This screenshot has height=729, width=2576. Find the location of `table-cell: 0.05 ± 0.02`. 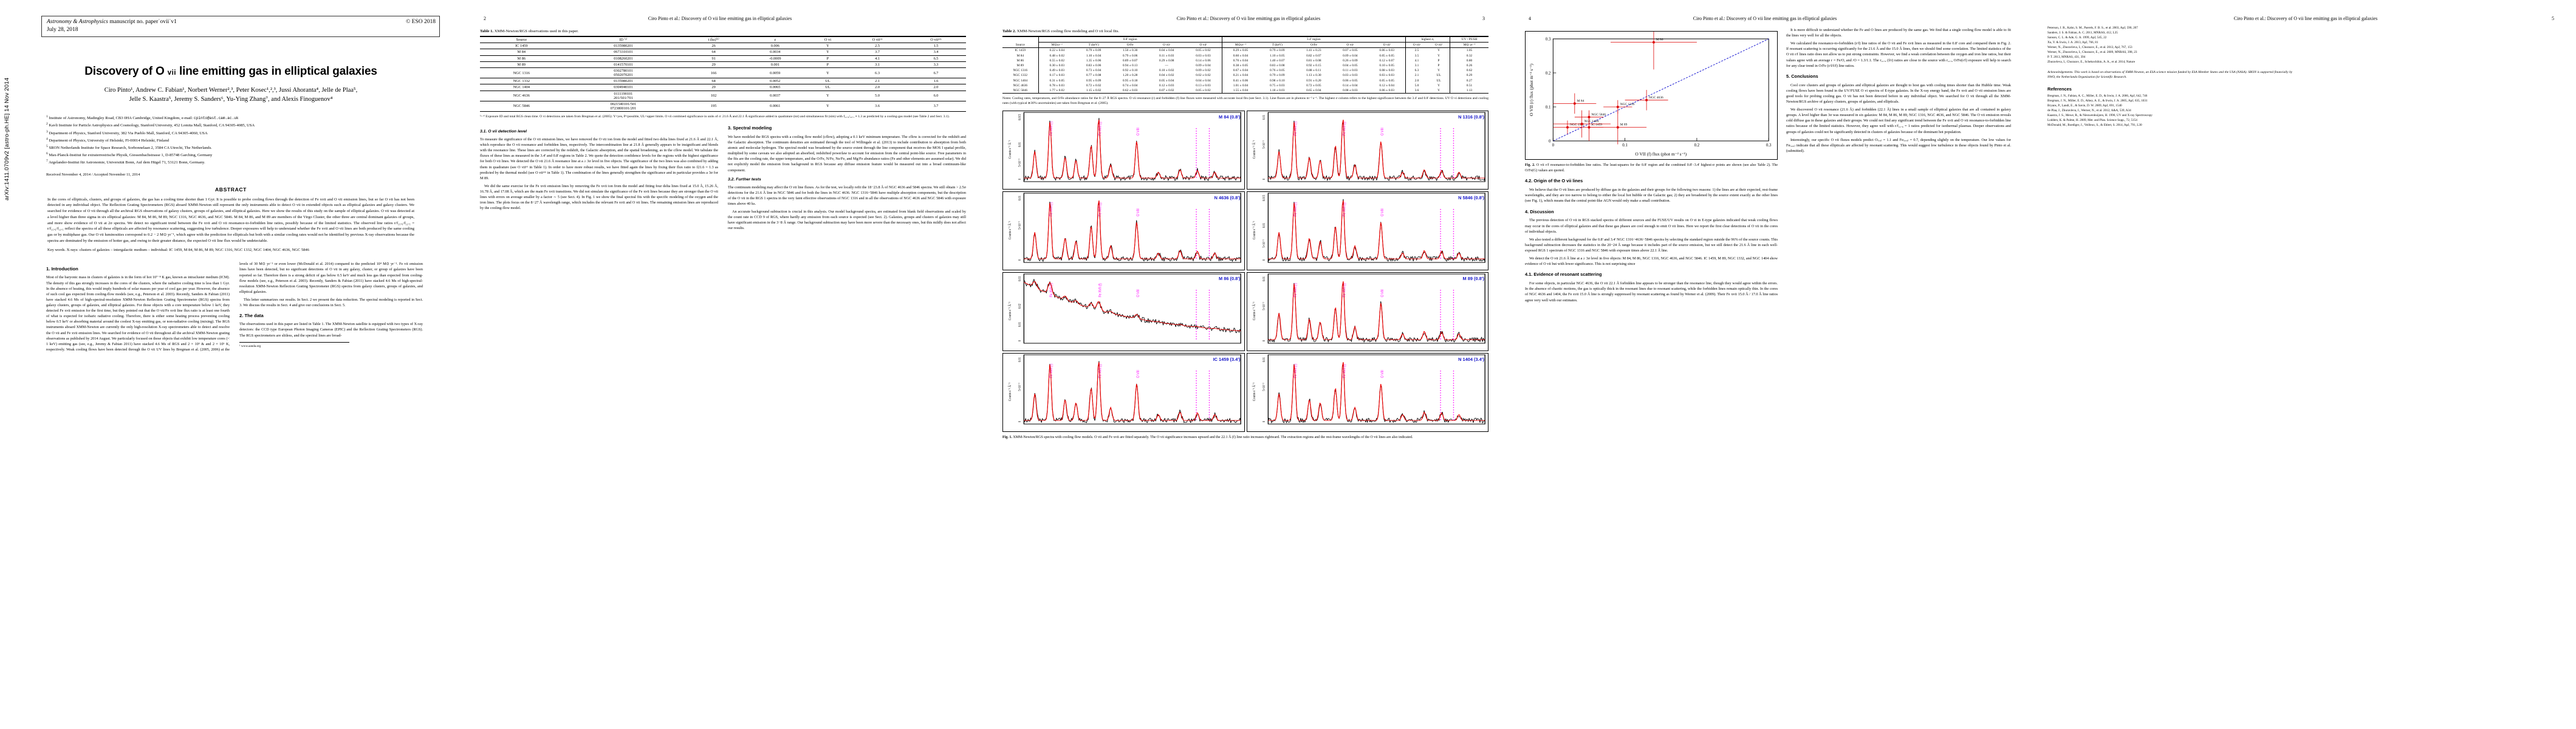

table-cell: 0.05 ± 0.02 is located at coordinates (1203, 50).